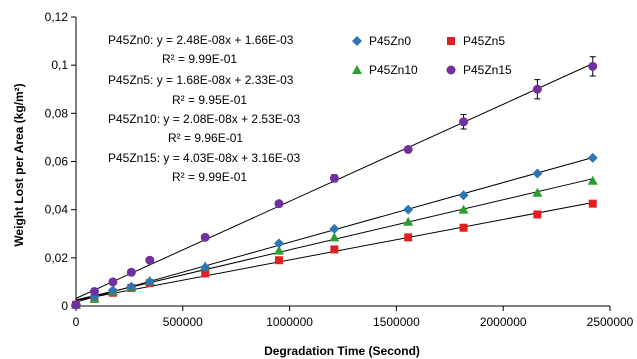 Image resolution: width=637 pixels, height=359 pixels. Describe the element at coordinates (209, 100) in the screenshot. I see `r-squared-p45zn5: R² = 9.95E-01` at that location.